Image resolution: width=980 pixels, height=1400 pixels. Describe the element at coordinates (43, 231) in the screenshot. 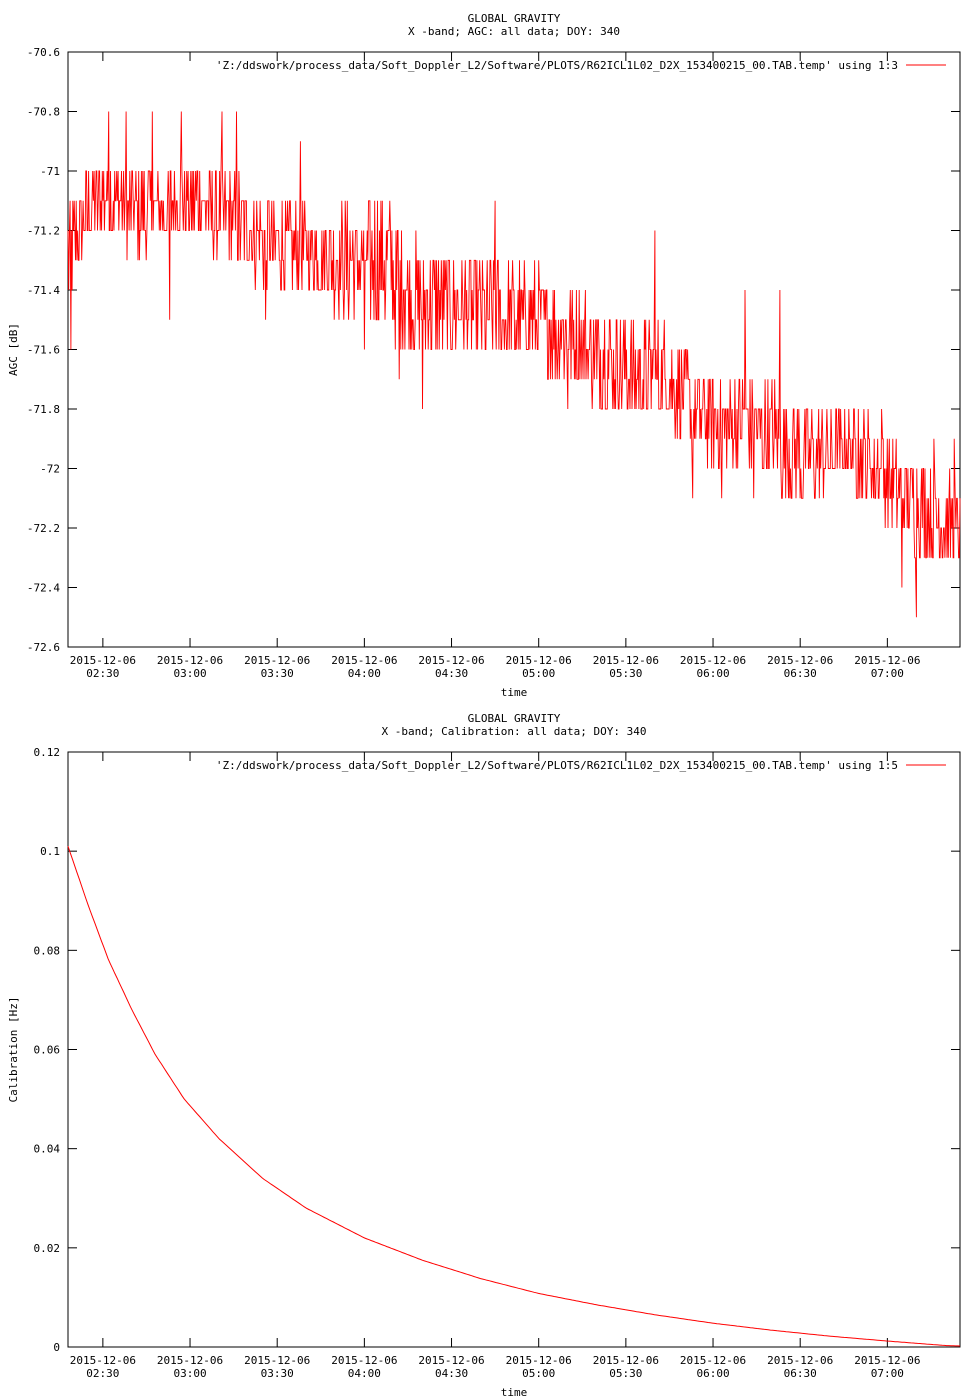

I see `y-tick-label: -71.2` at that location.